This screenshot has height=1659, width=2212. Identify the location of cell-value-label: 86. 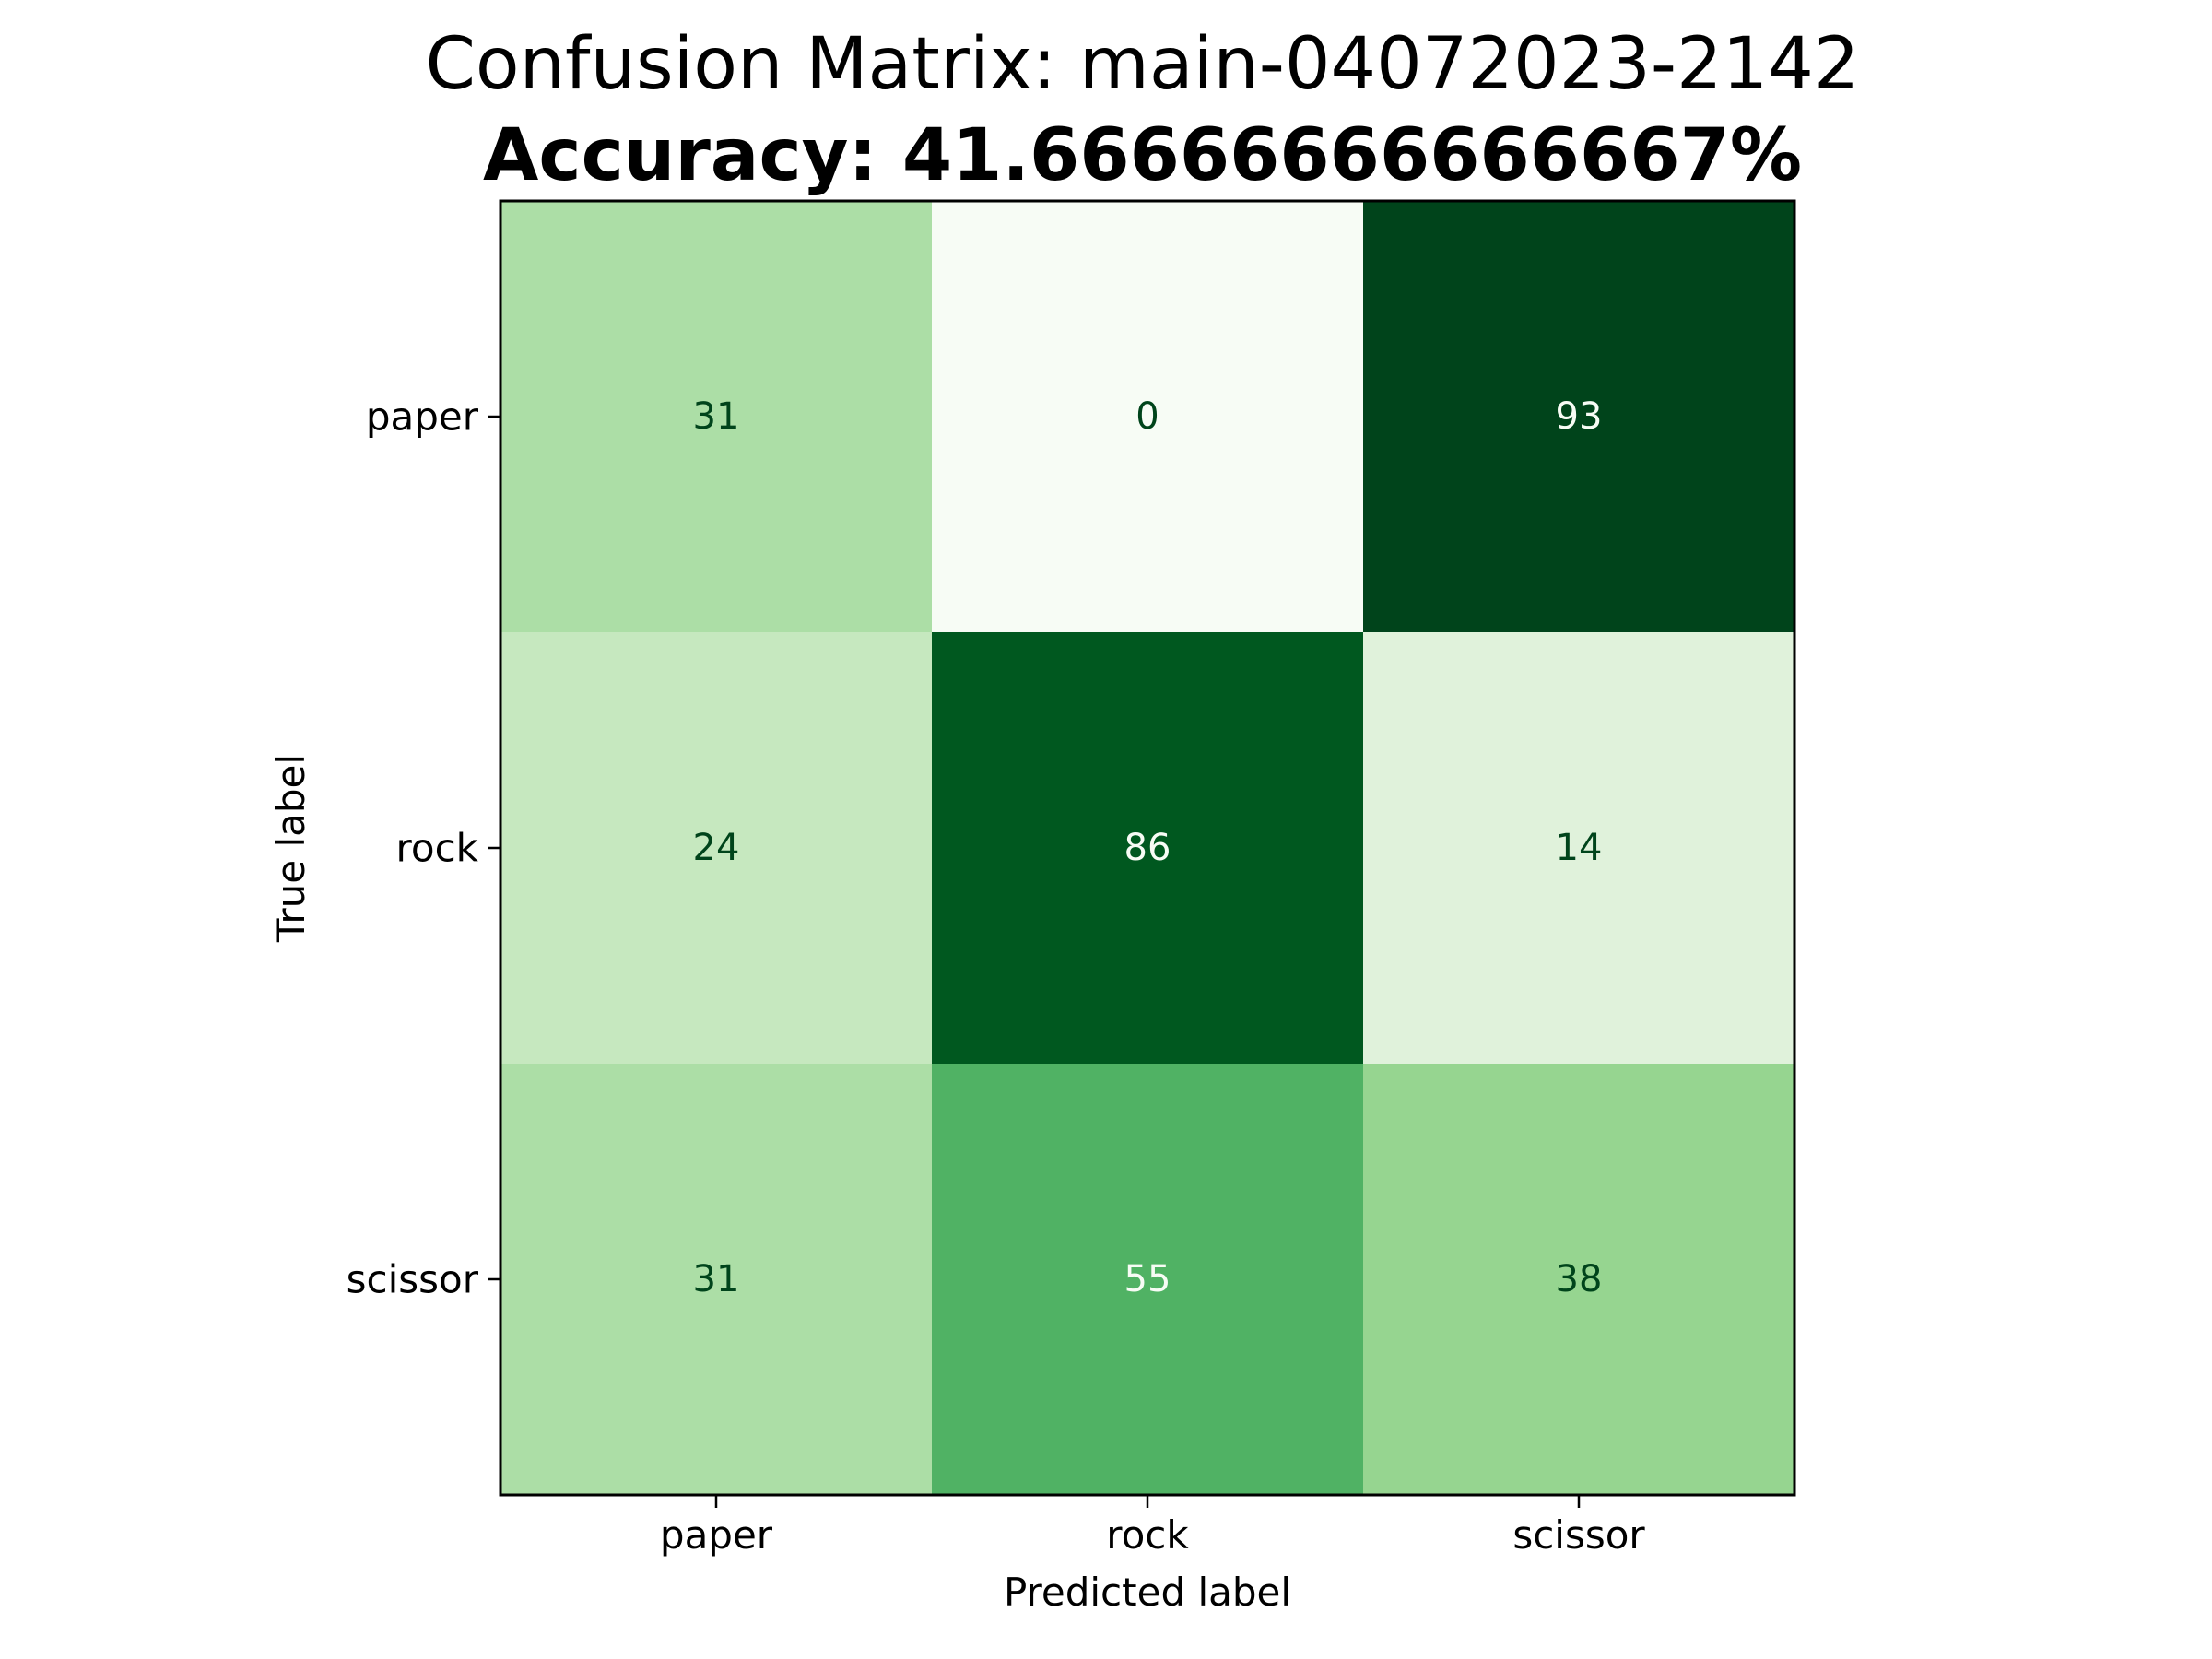
(1147, 848).